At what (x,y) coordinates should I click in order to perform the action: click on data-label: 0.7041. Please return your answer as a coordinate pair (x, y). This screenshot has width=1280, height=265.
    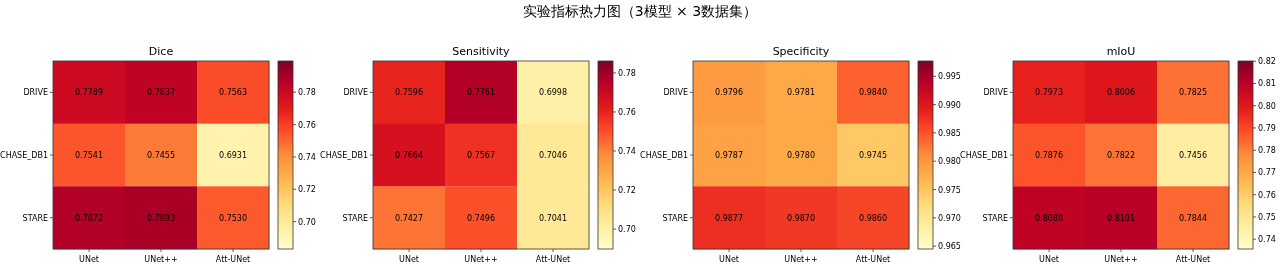
    Looking at the image, I should click on (553, 218).